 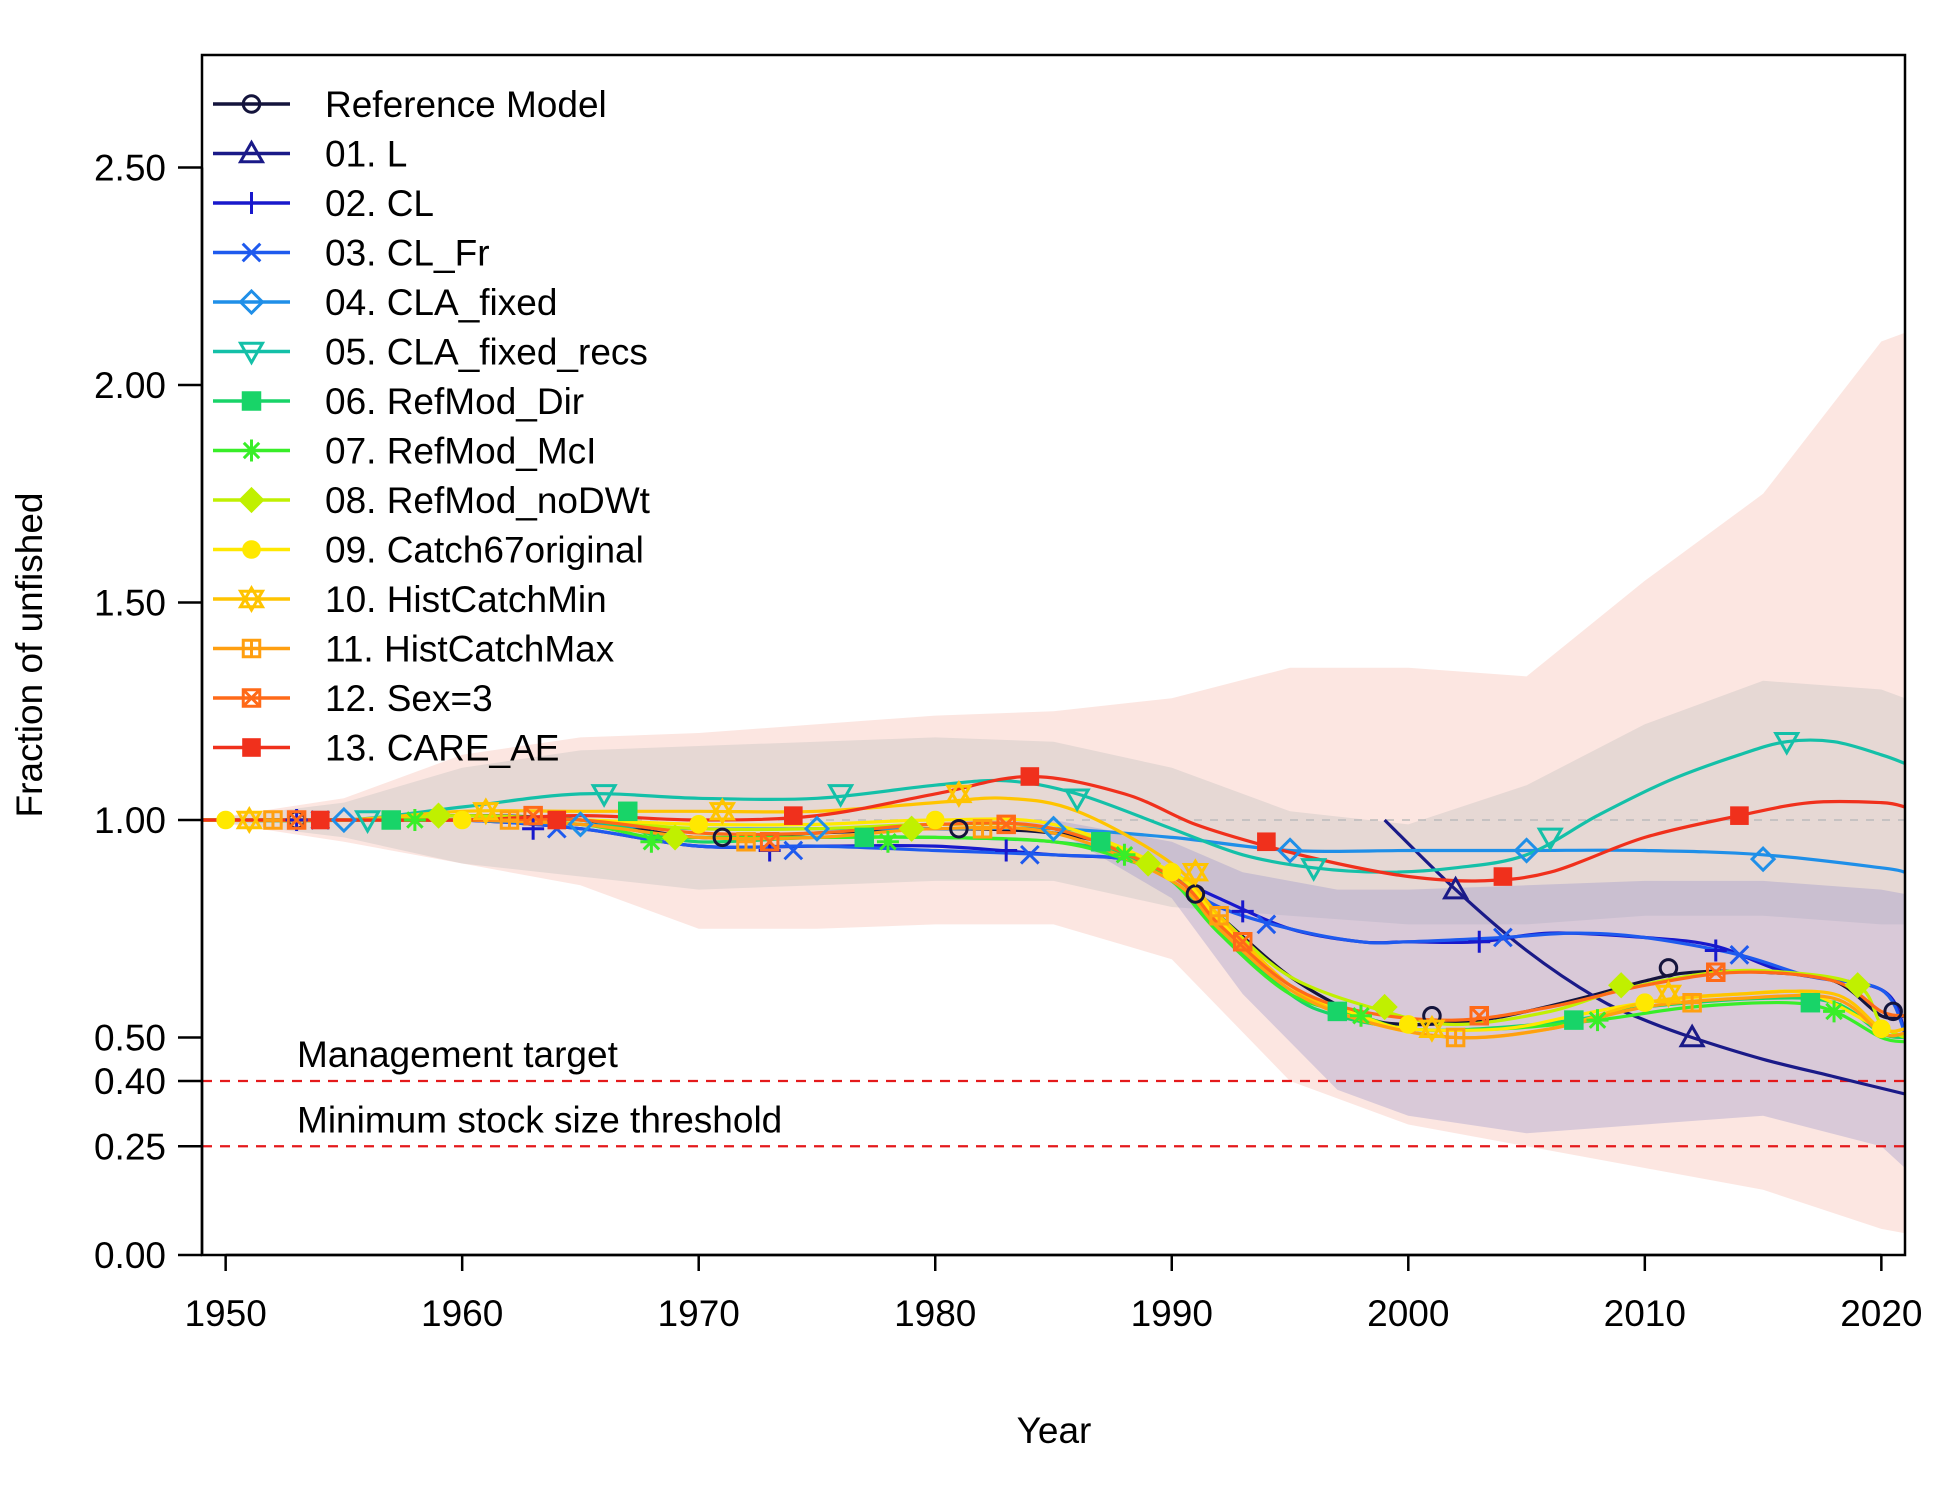 I want to click on legend-item: 03. CL_Fr, so click(x=351, y=253).